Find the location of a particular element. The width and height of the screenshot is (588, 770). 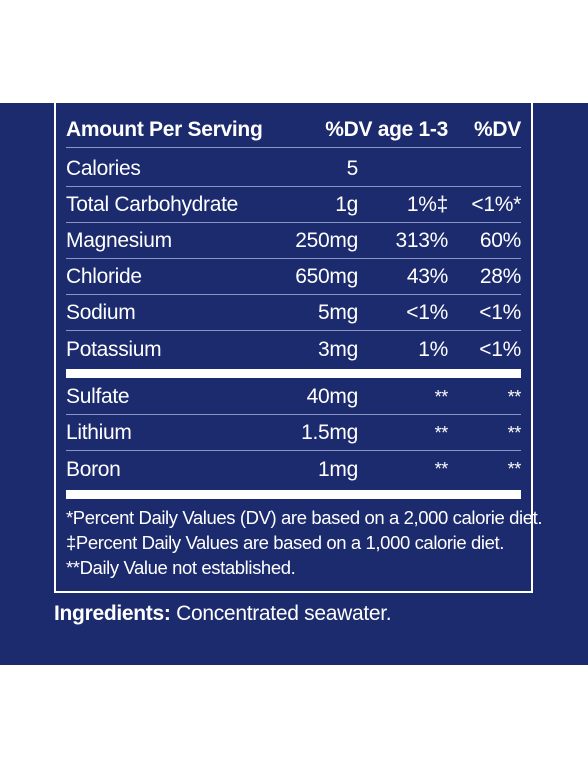

nutrient-dv-child: <1% is located at coordinates (427, 312).